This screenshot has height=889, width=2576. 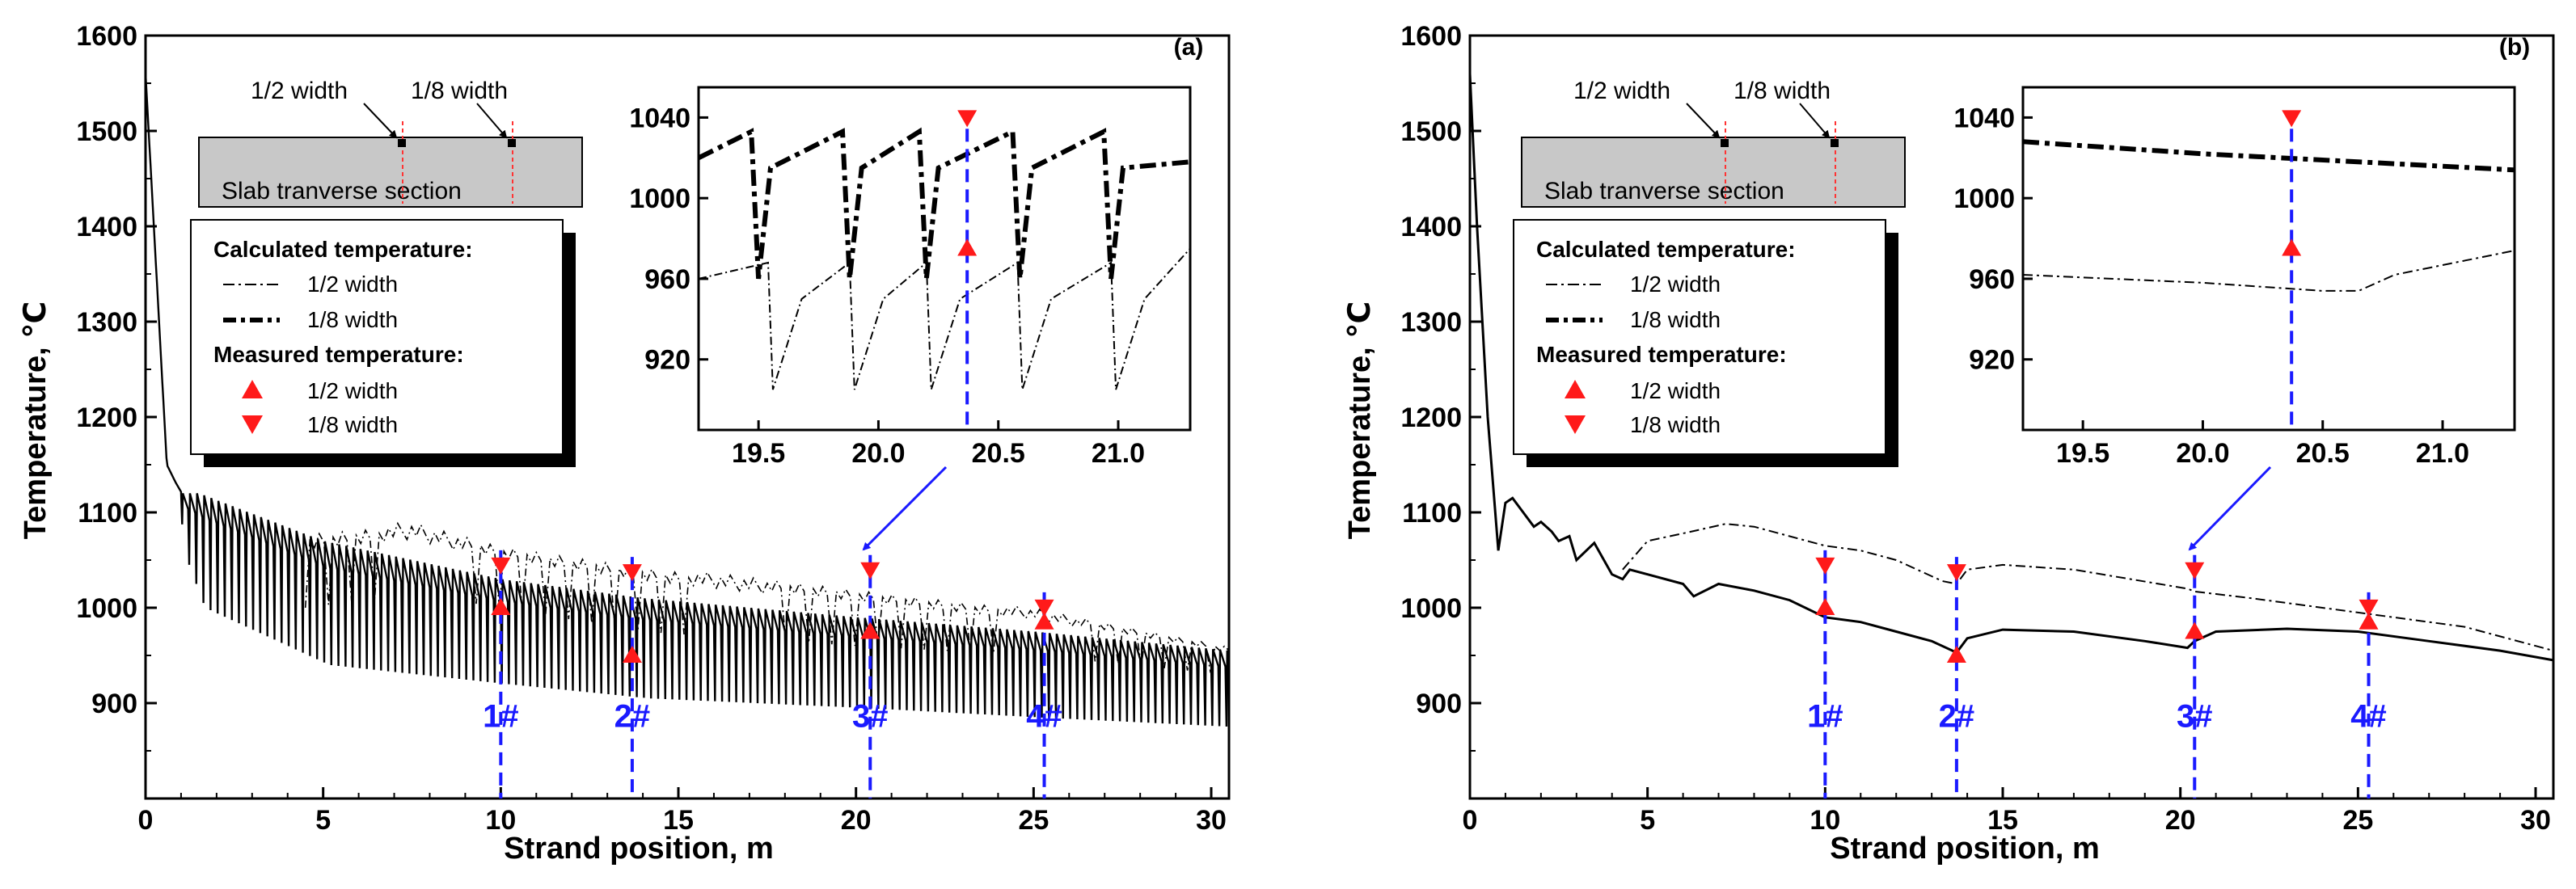 What do you see at coordinates (377, 337) in the screenshot?
I see `legend-box-a` at bounding box center [377, 337].